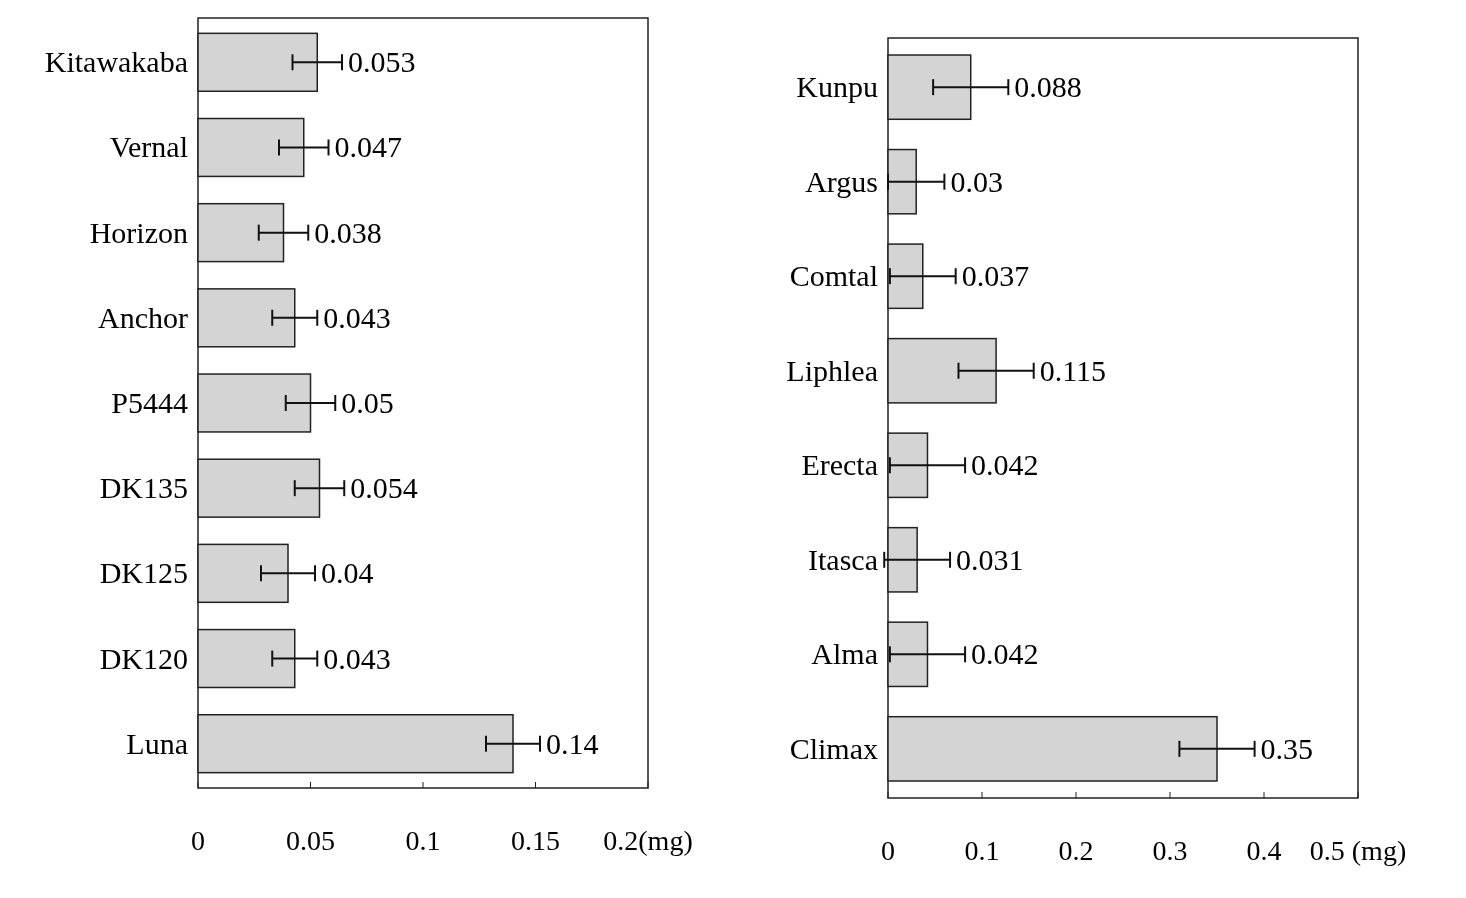 The image size is (1466, 898). Describe the element at coordinates (157, 743) in the screenshot. I see `y-tick-label: Luna` at that location.